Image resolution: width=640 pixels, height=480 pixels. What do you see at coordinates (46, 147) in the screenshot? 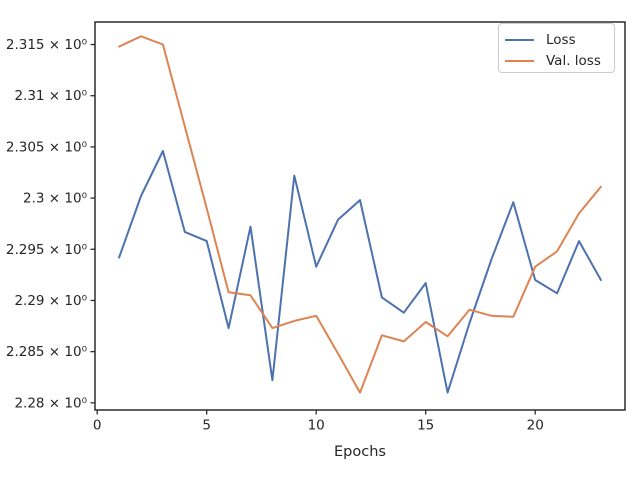
I see `y-tick-label: 2.305 × 10⁰` at bounding box center [46, 147].